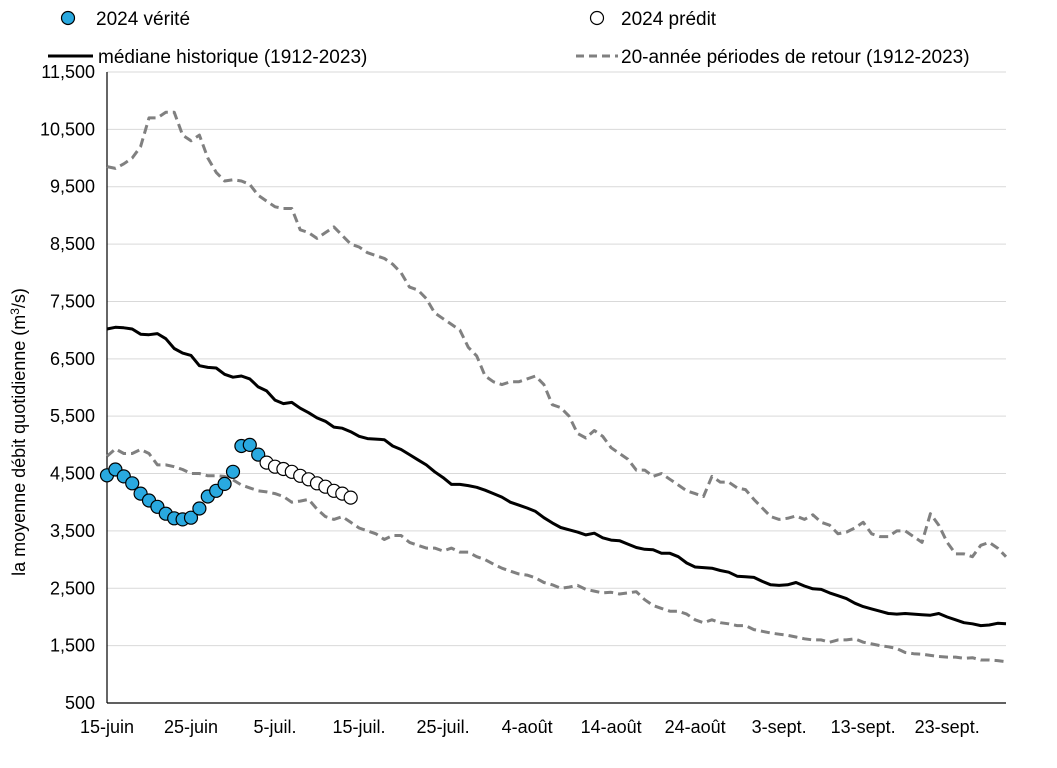 Image resolution: width=1057 pixels, height=768 pixels. What do you see at coordinates (443, 727) in the screenshot?
I see `x-tick-label: 25-juil.` at bounding box center [443, 727].